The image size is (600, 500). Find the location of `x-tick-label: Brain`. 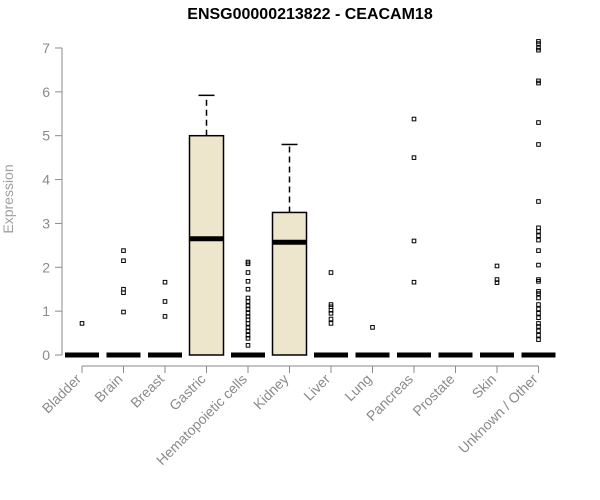

x-tick-label: Brain is located at coordinates (108, 388).